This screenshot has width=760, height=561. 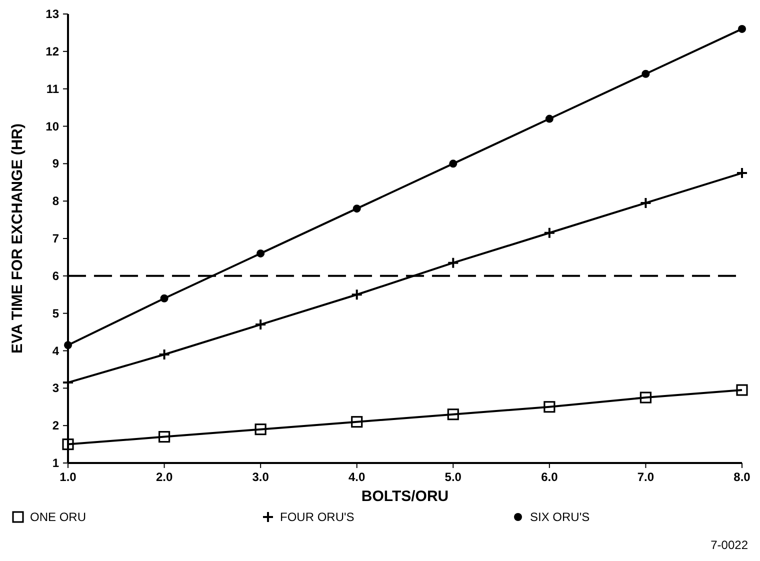 I want to click on y-tick-label: 8, so click(x=56, y=201).